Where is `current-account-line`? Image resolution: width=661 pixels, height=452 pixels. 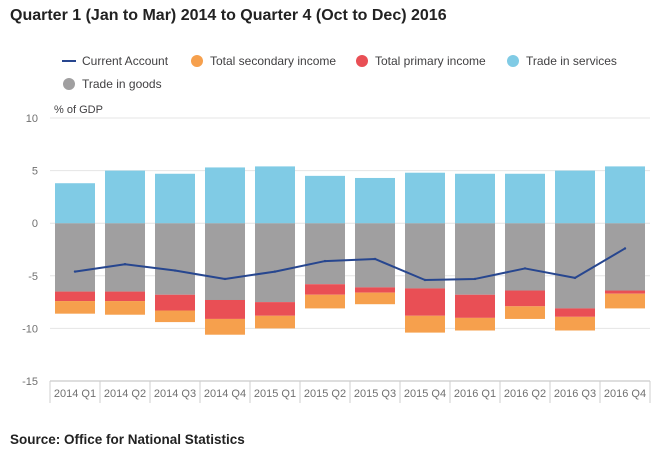 current-account-line is located at coordinates (350, 264).